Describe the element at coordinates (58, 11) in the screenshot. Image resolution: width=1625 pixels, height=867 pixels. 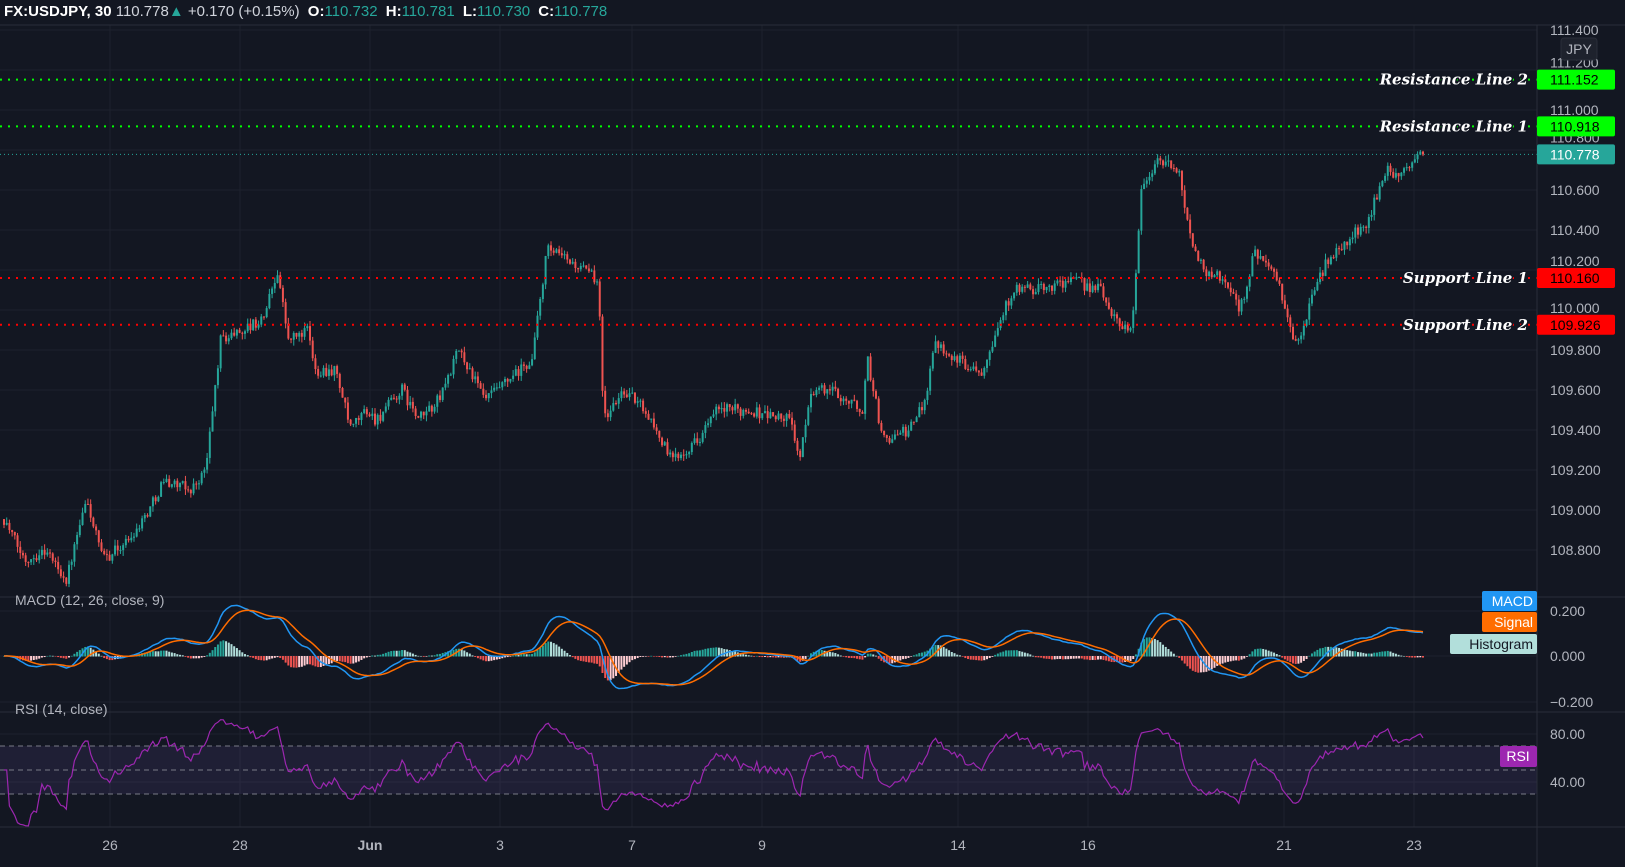
I see `symbol-name: FX:USDJPY, 30` at that location.